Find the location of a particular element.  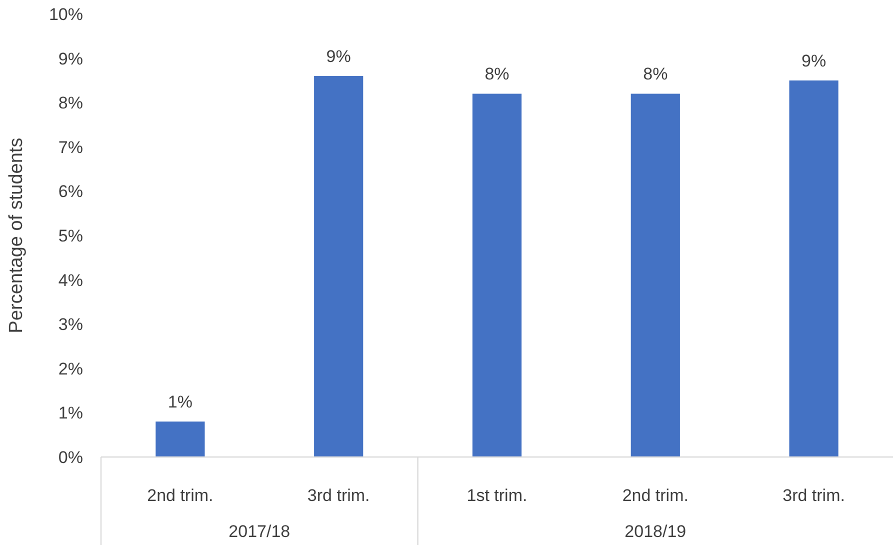

x-tick-label: 1st trim. is located at coordinates (497, 495).